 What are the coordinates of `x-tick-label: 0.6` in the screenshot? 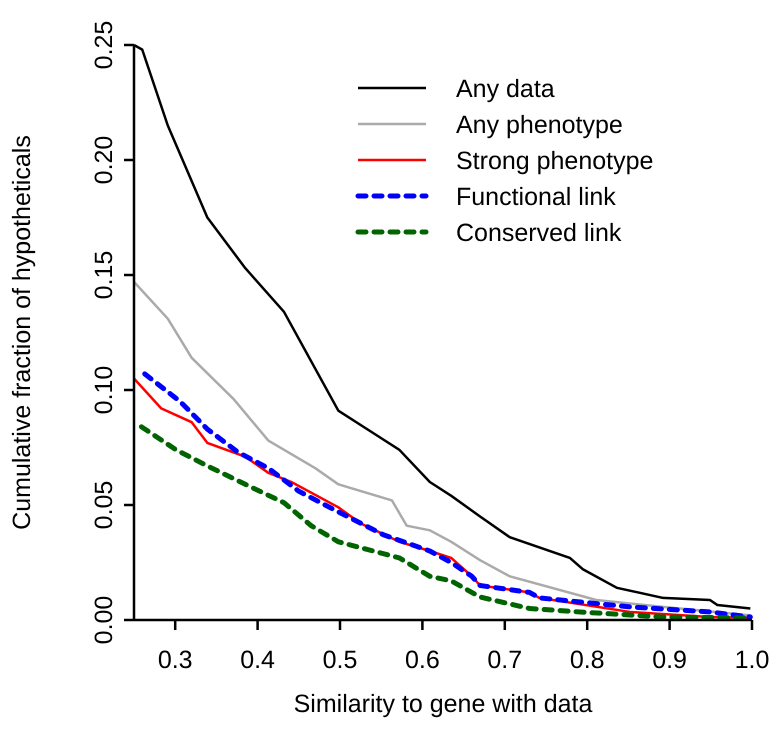 It's located at (422, 660).